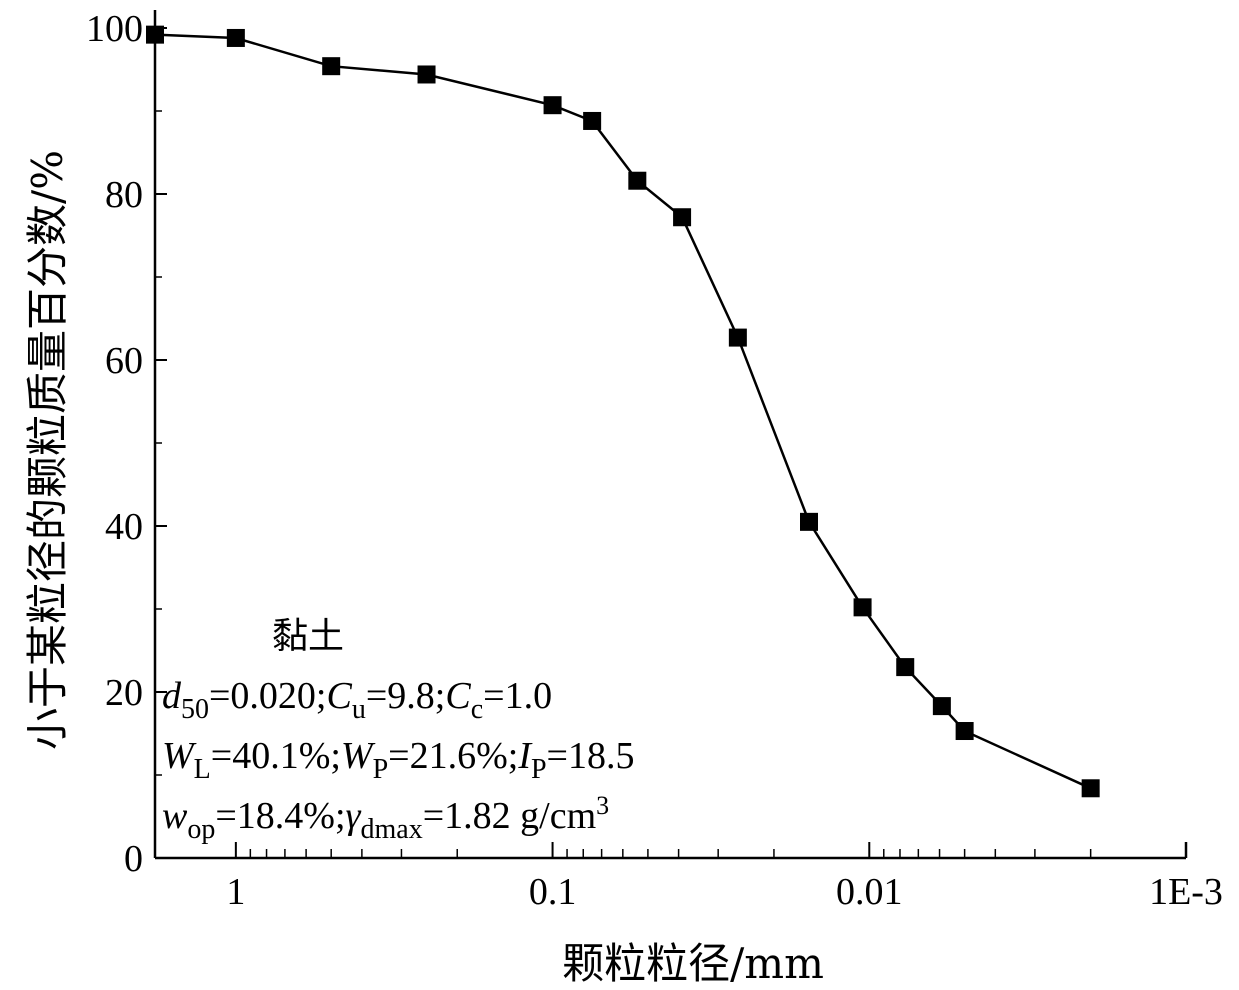 This screenshot has width=1239, height=990. Describe the element at coordinates (235, 892) in the screenshot. I see `x-tick-label: 1` at that location.